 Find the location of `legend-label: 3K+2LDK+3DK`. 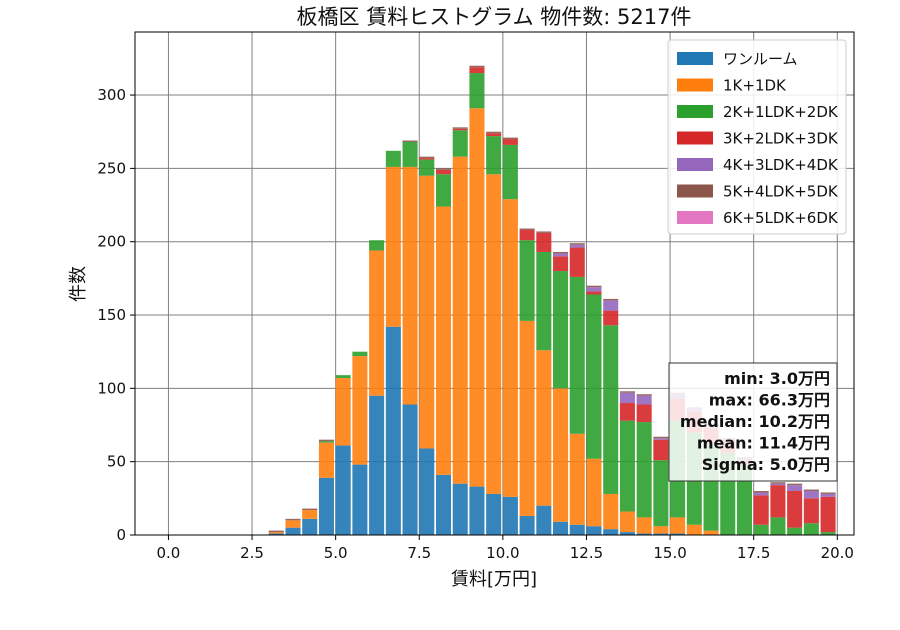

legend-label: 3K+2LDK+3DK is located at coordinates (781, 139).